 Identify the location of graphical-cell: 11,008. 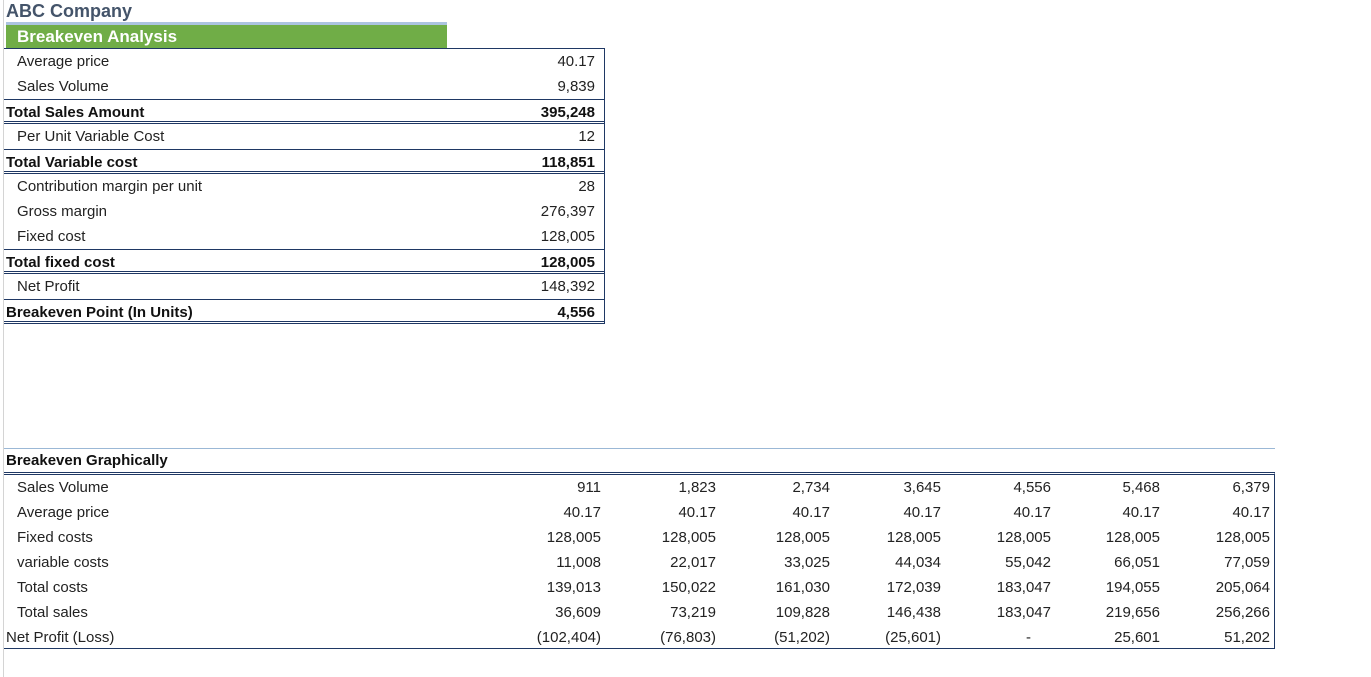
(578, 562).